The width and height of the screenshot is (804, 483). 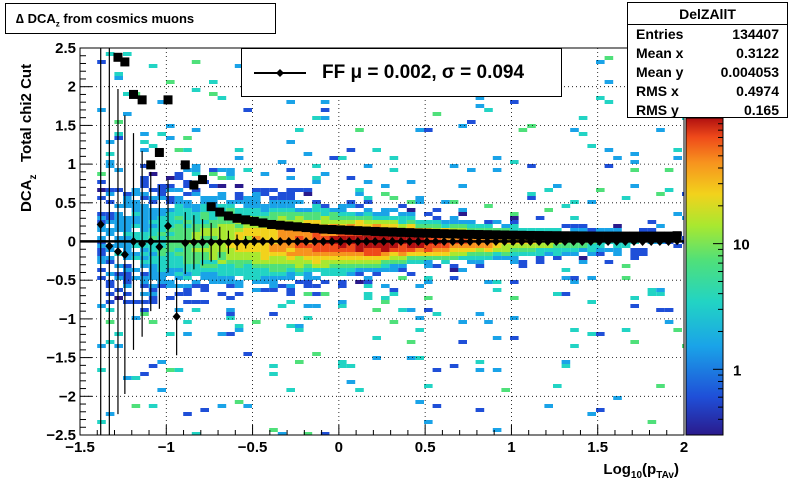 What do you see at coordinates (597, 447) in the screenshot?
I see `x-tick-label: 1.5` at bounding box center [597, 447].